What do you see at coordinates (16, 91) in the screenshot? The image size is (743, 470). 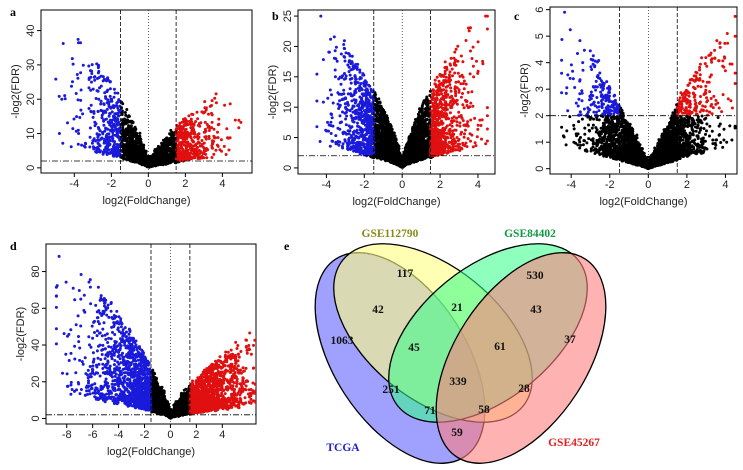 I see `y-axis-label: -log2(FDR)` at bounding box center [16, 91].